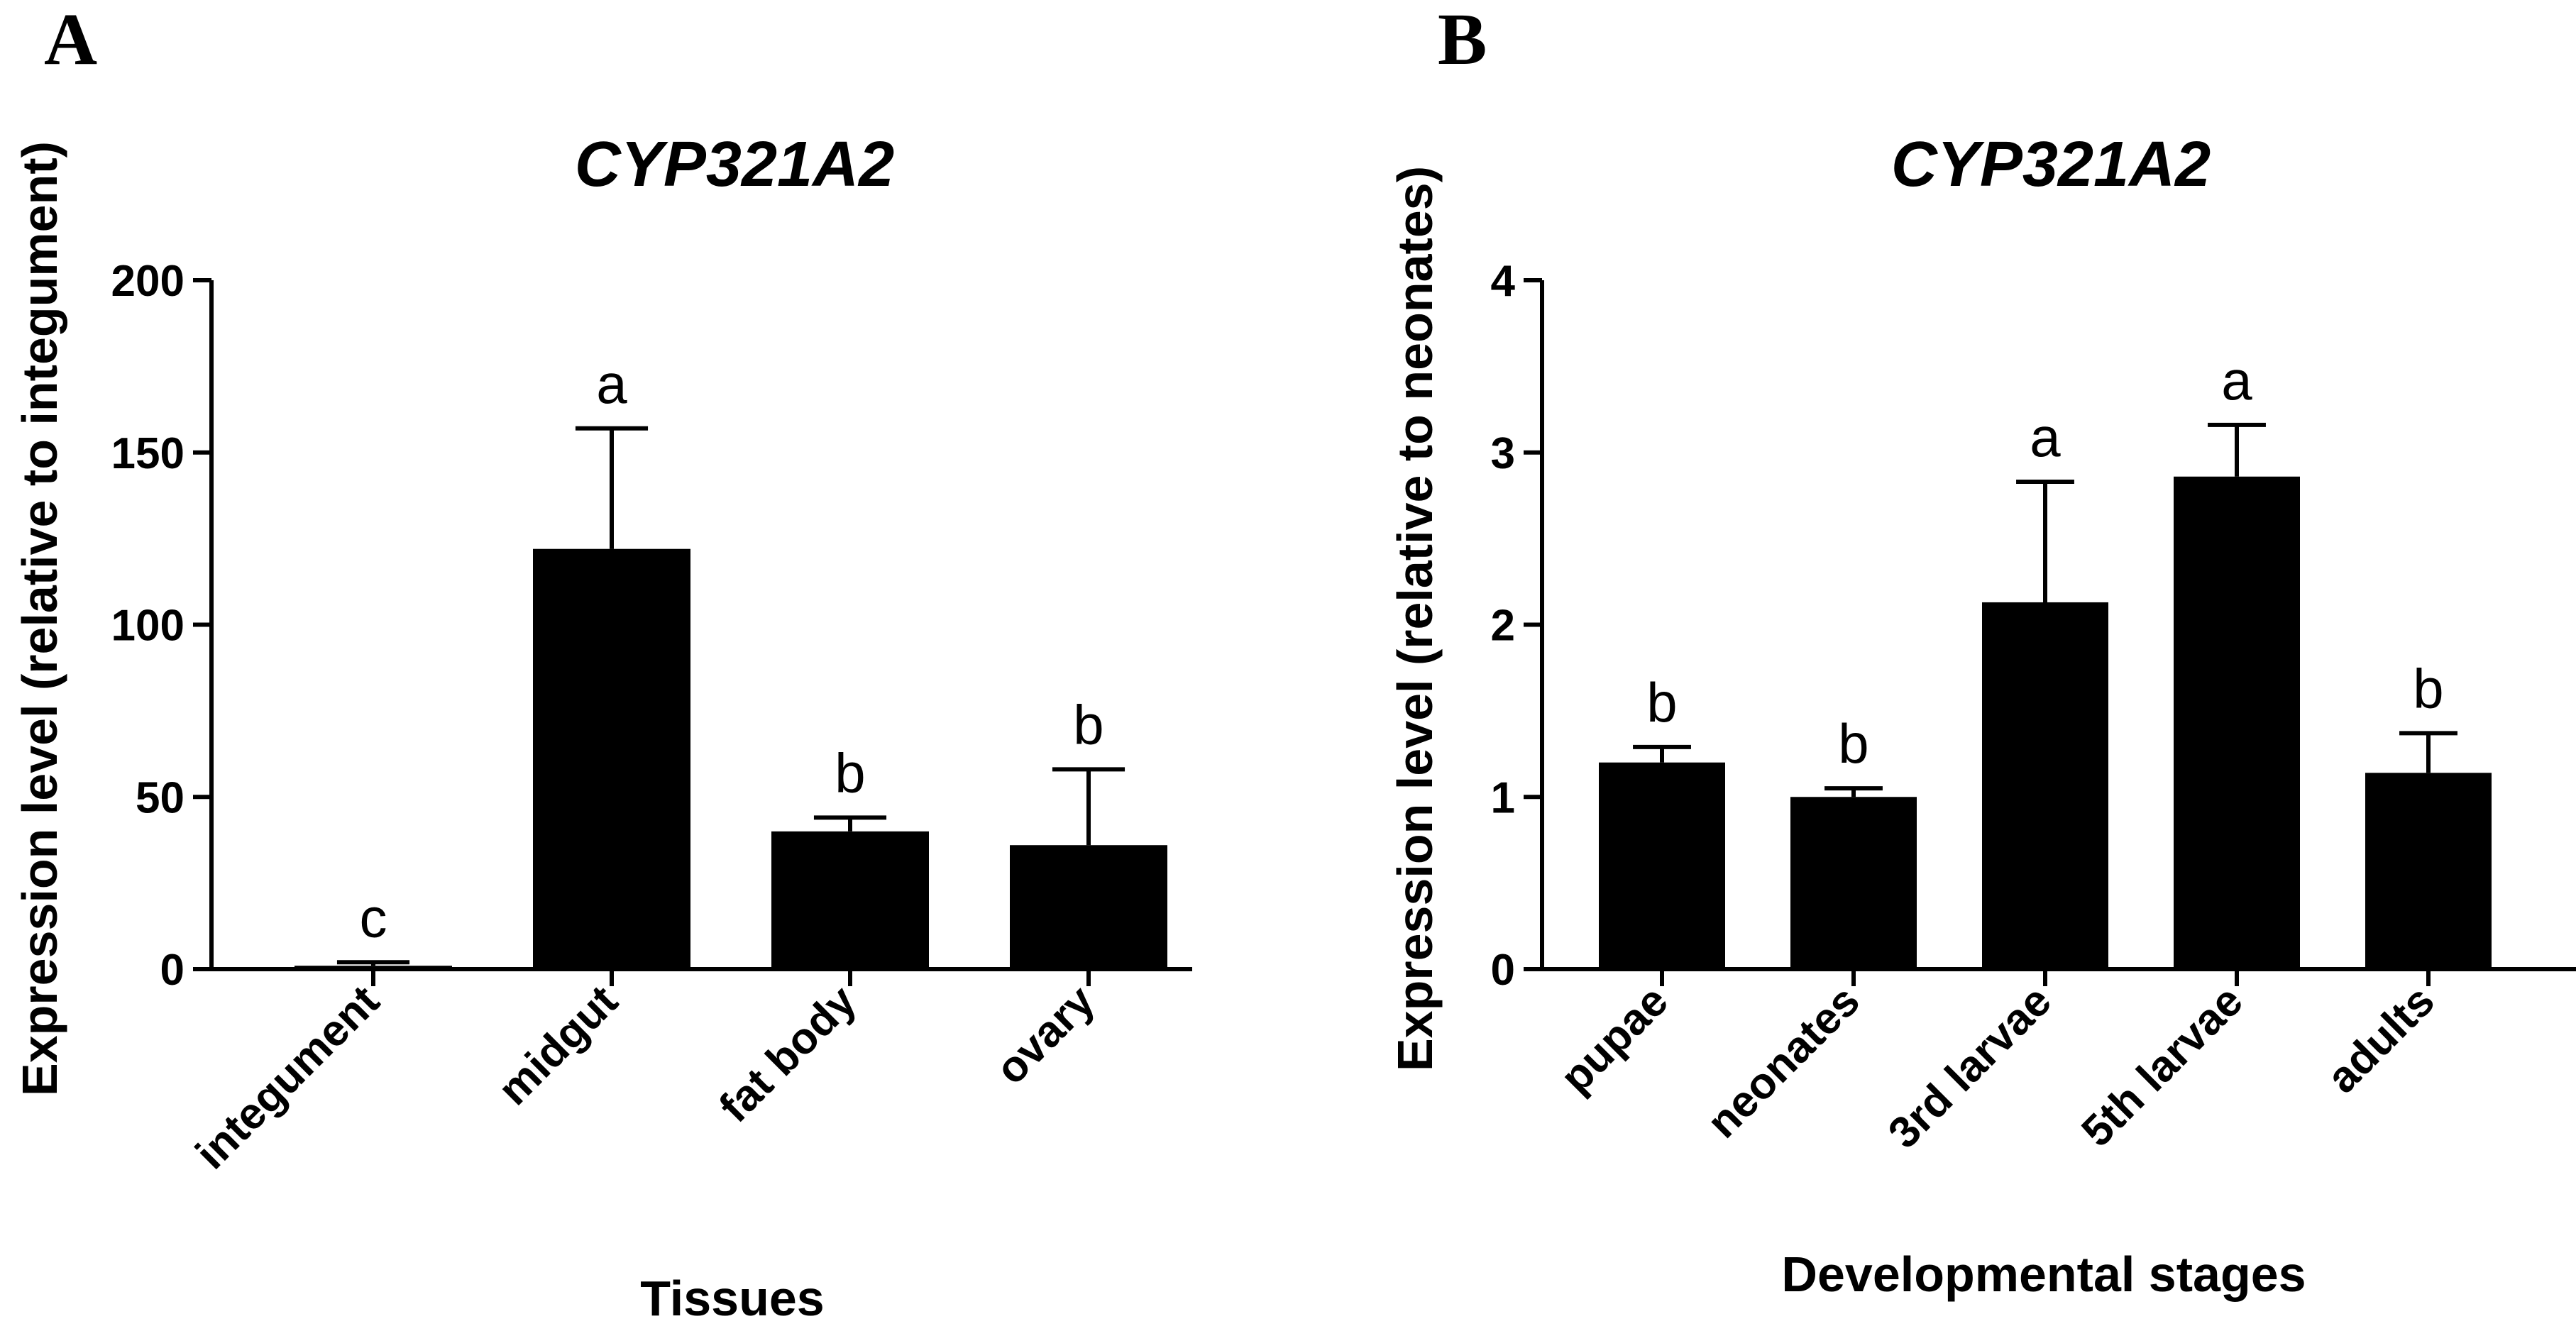 The height and width of the screenshot is (1331, 2576). Describe the element at coordinates (288, 1077) in the screenshot. I see `category-label: integument` at that location.